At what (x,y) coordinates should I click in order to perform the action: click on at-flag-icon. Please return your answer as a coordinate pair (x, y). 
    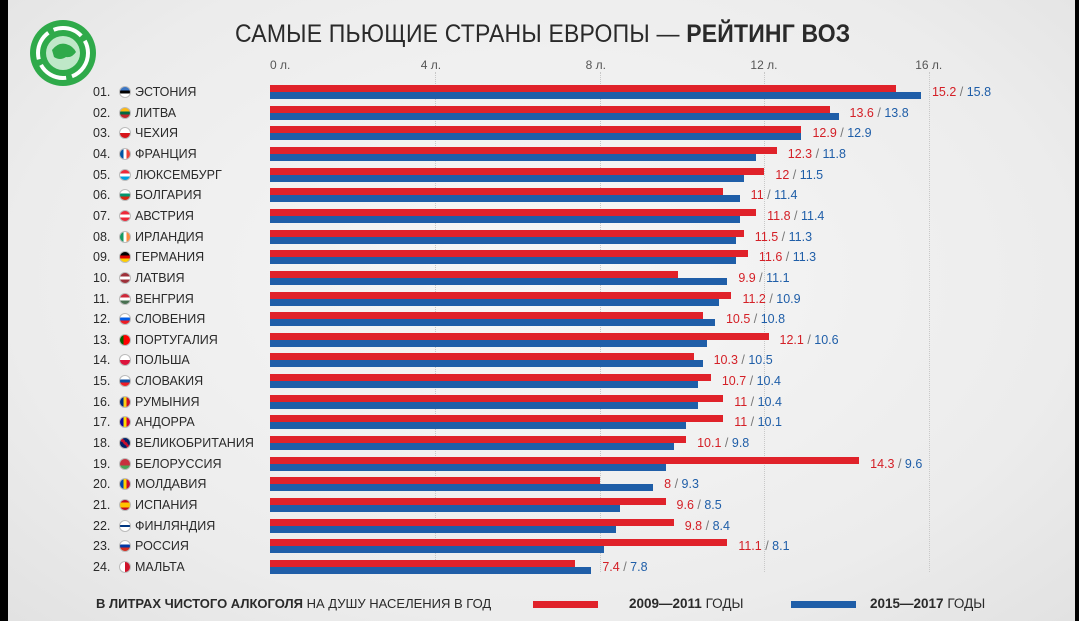
    Looking at the image, I should click on (125, 215).